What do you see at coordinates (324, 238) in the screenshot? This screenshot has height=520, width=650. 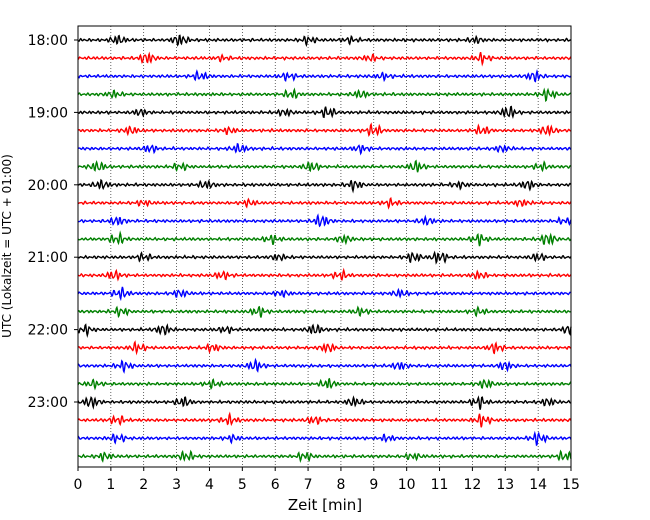 I see `trace-2045` at bounding box center [324, 238].